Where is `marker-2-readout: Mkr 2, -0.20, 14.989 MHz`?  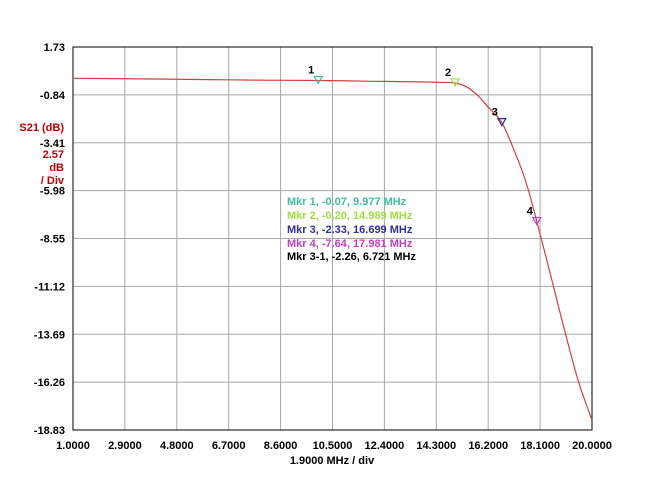 marker-2-readout: Mkr 2, -0.20, 14.989 MHz is located at coordinates (350, 216).